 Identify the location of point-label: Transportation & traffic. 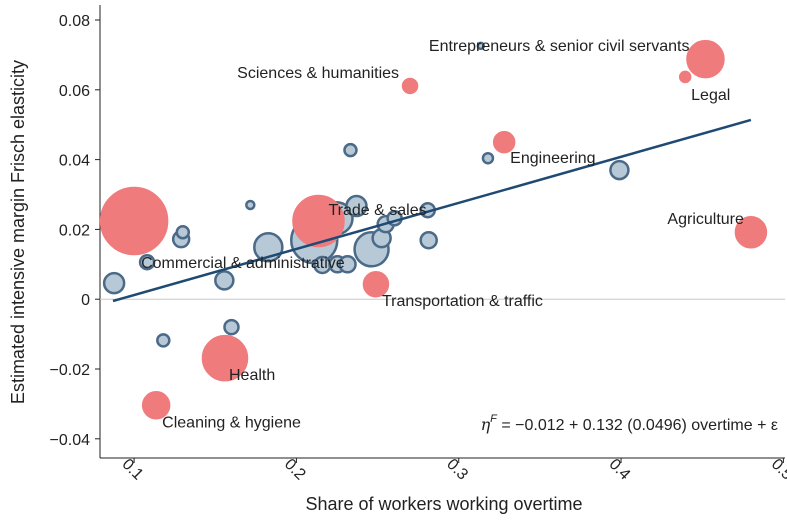
(462, 301).